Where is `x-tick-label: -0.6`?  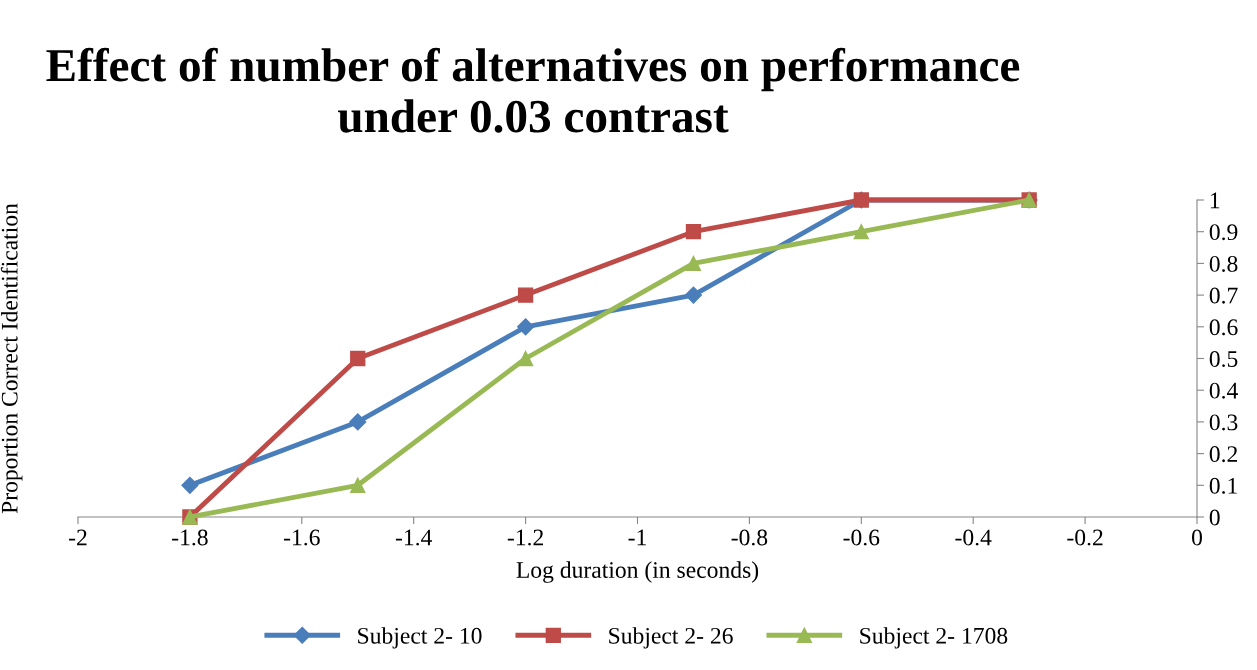 x-tick-label: -0.6 is located at coordinates (861, 537).